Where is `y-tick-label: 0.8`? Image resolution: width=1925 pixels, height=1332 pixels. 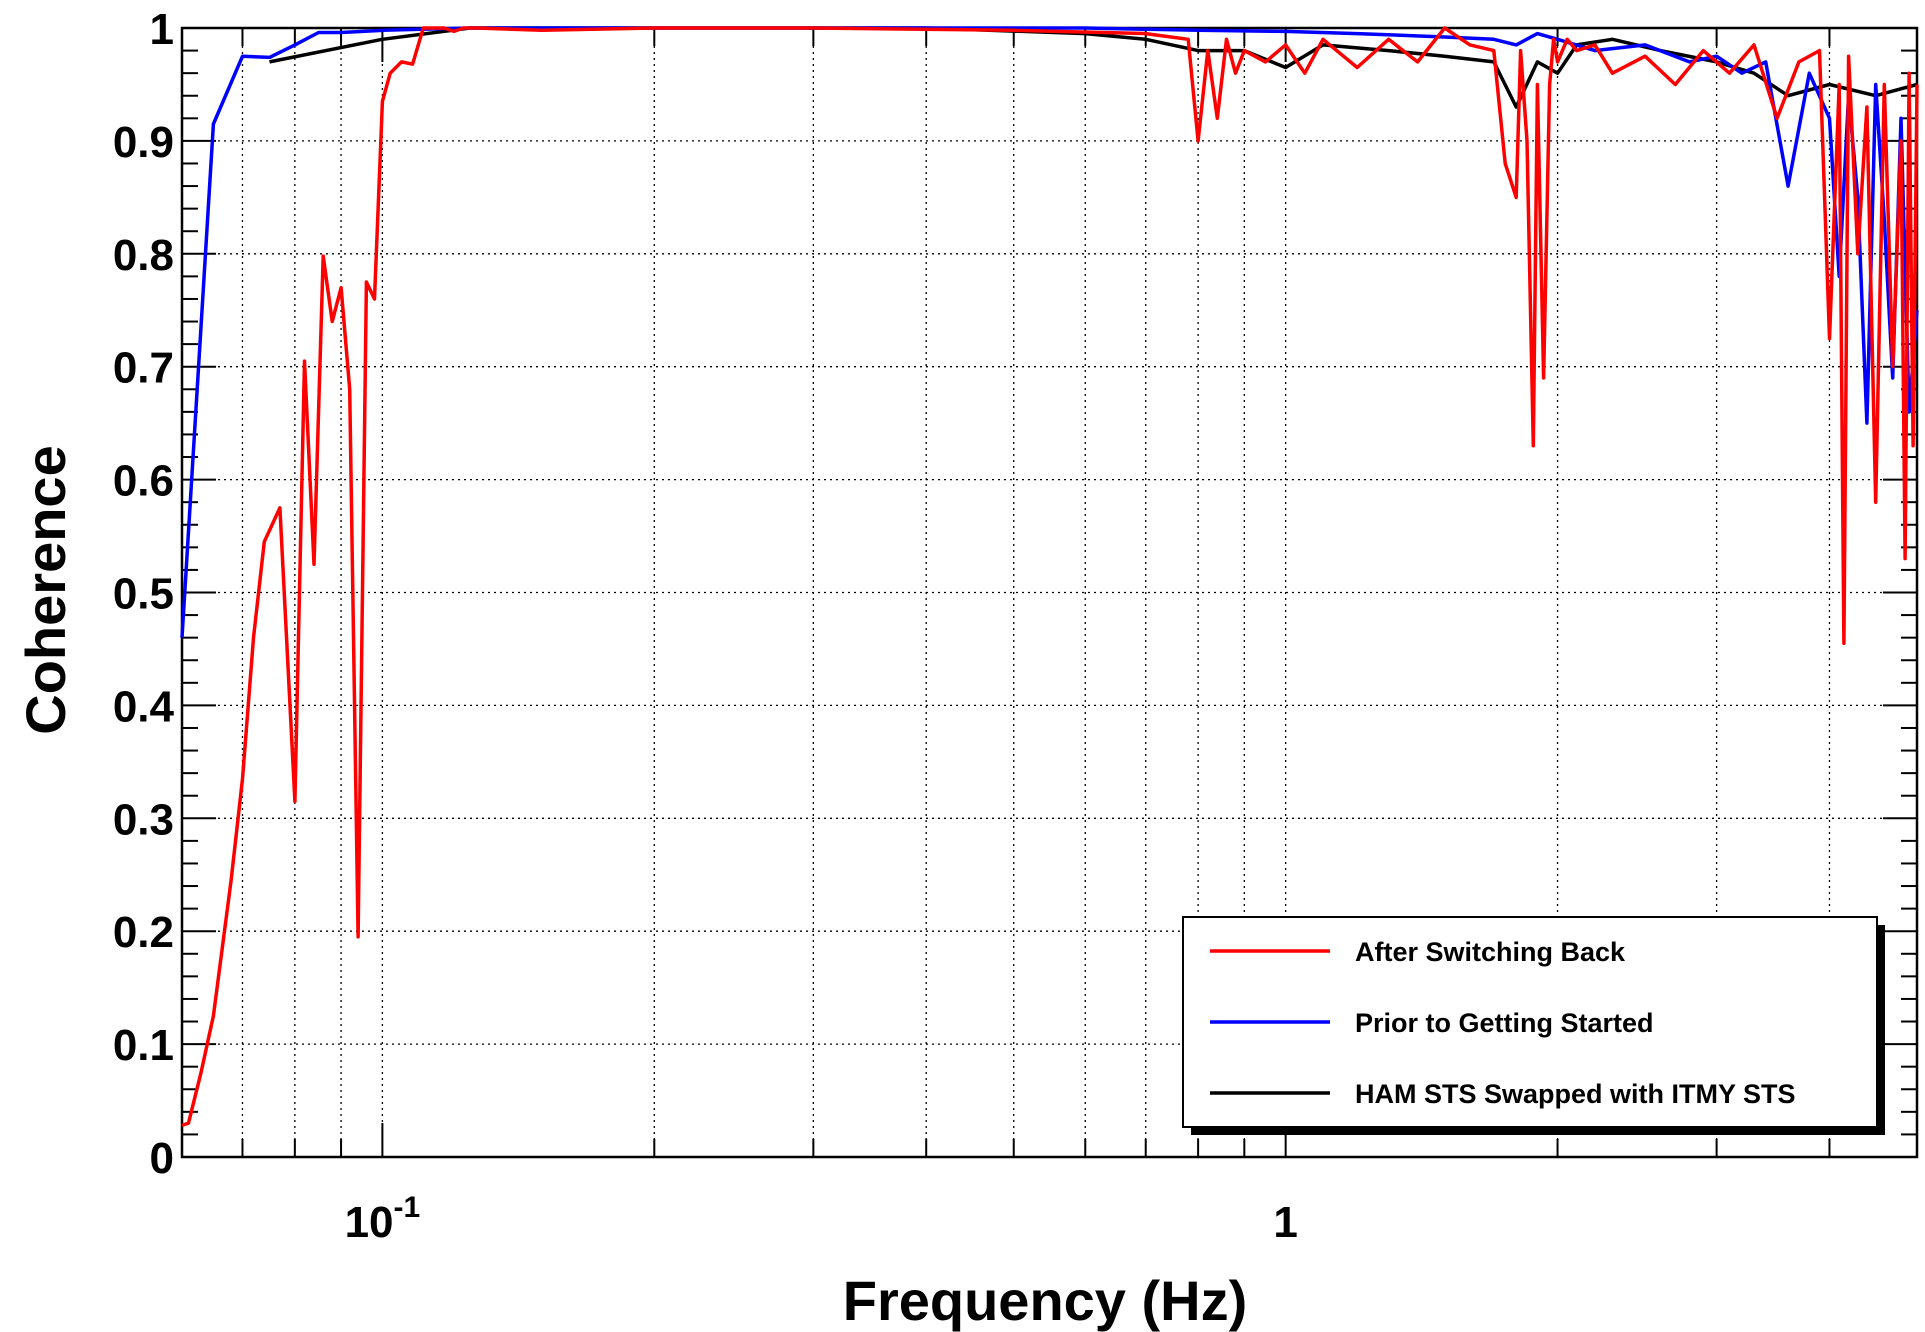
y-tick-label: 0.8 is located at coordinates (143, 255).